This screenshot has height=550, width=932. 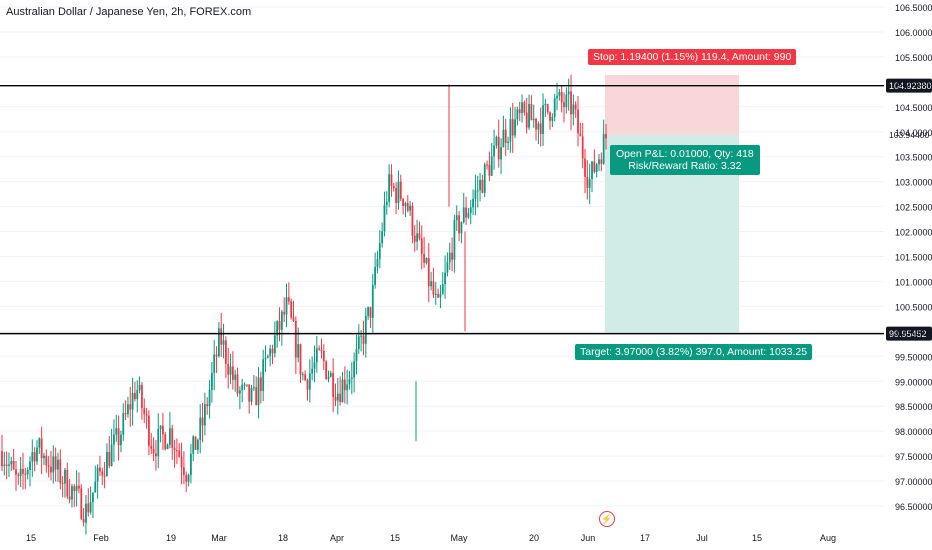 I want to click on stop-zone, so click(x=672, y=104).